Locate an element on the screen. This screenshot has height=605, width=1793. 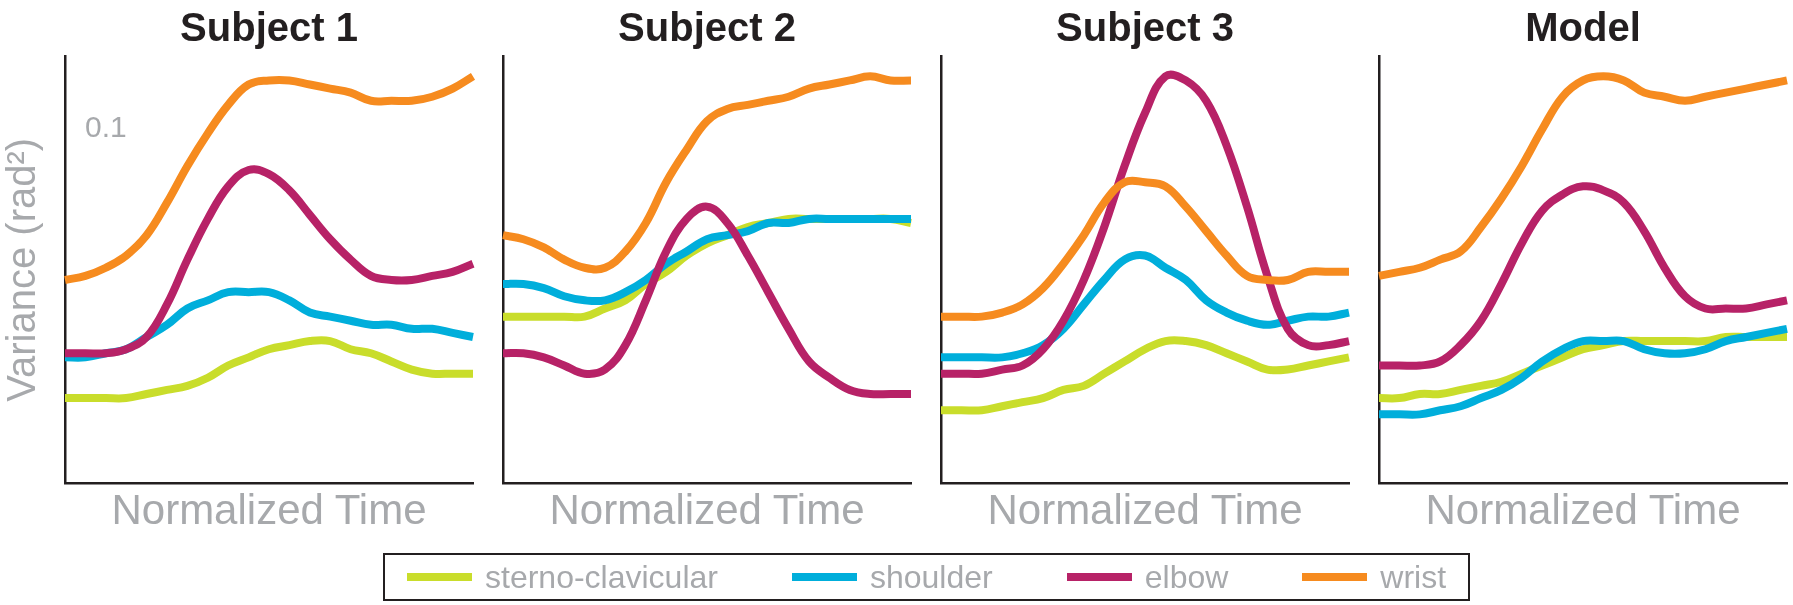
annotation: 0.1 is located at coordinates (106, 126).